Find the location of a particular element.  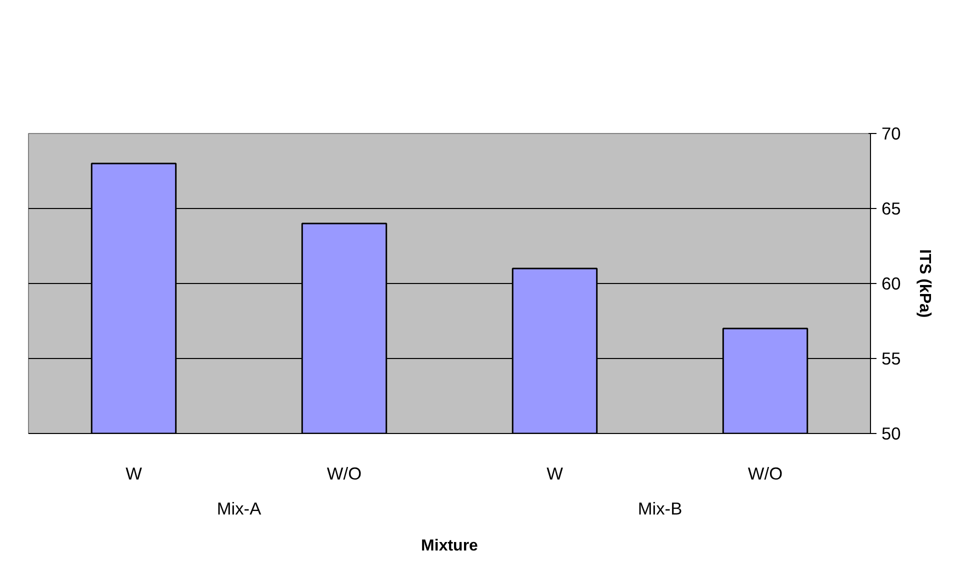

text: Mix-A is located at coordinates (239, 508).